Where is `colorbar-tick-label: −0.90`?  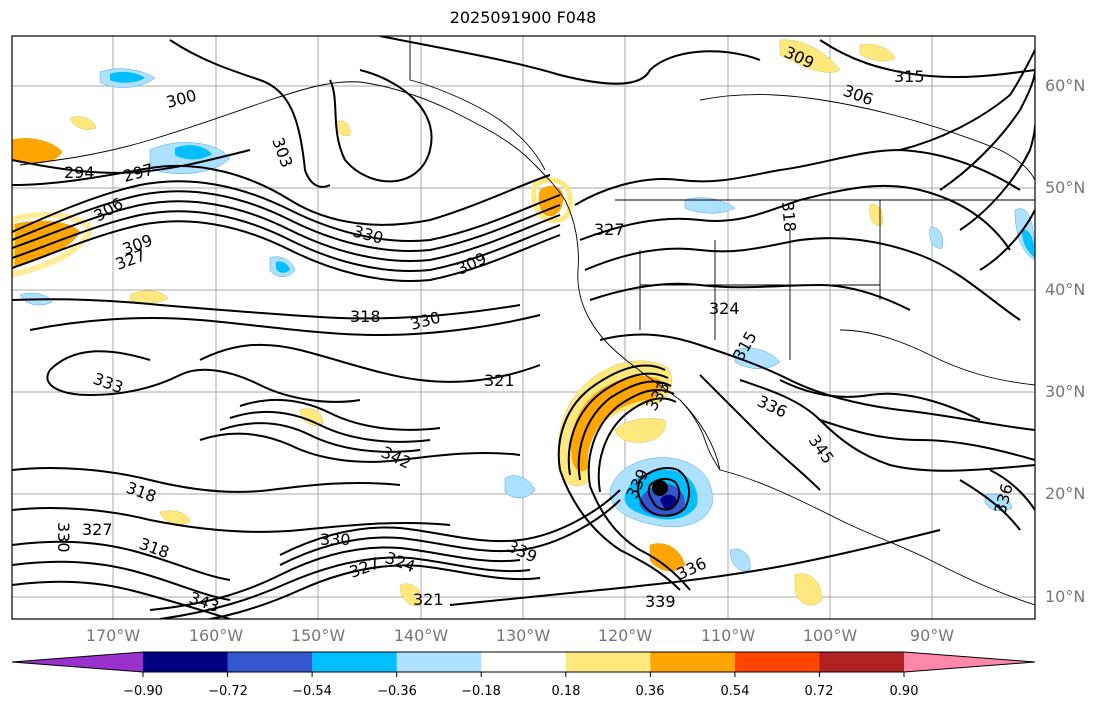
colorbar-tick-label: −0.90 is located at coordinates (143, 691).